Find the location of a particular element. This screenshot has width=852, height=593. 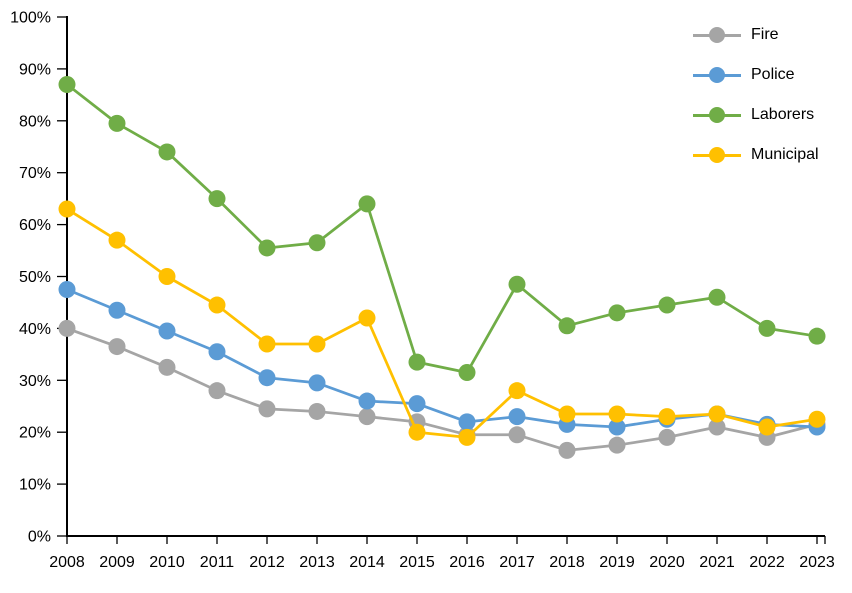

x-tick-label: 2011 is located at coordinates (217, 562).